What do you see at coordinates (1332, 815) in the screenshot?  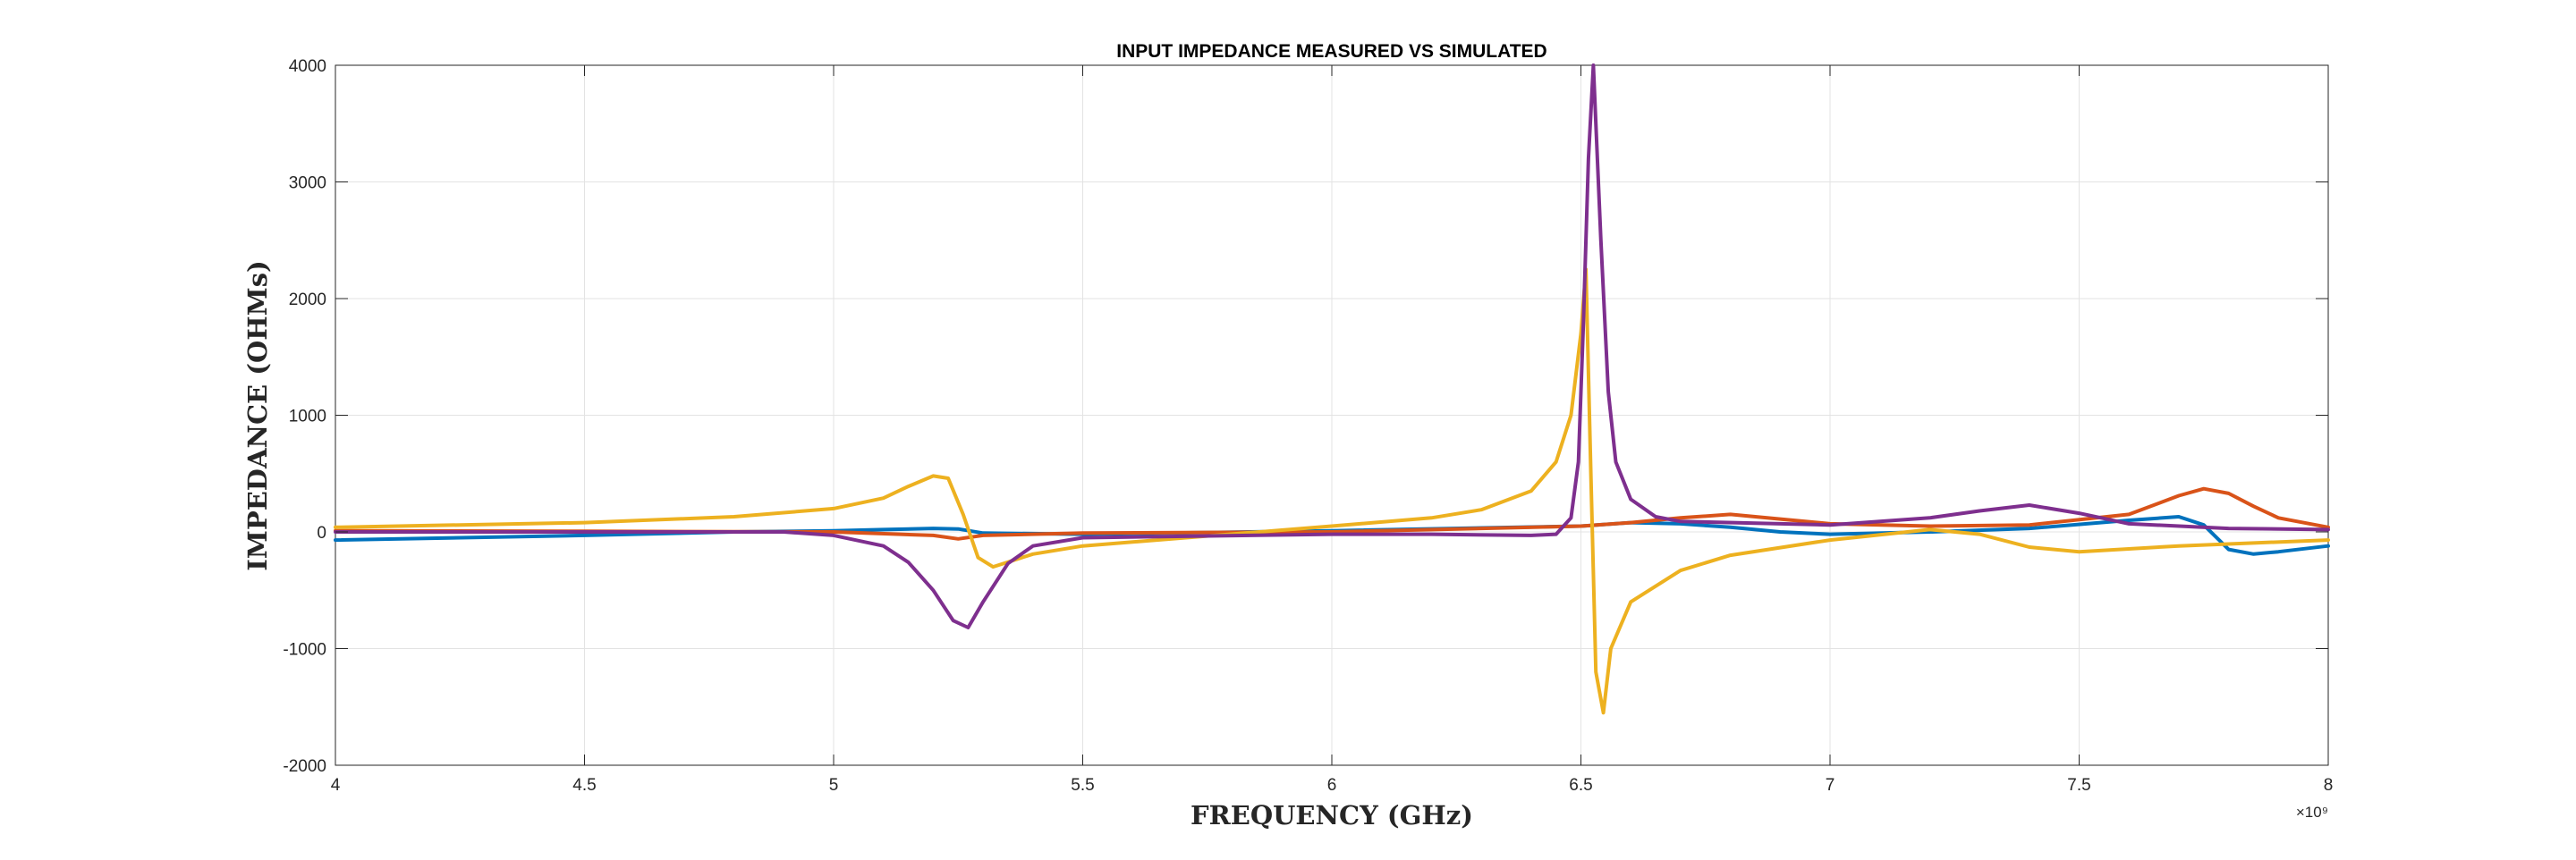 I see `x-axis-label: FREQUENCY (GHz)` at bounding box center [1332, 815].